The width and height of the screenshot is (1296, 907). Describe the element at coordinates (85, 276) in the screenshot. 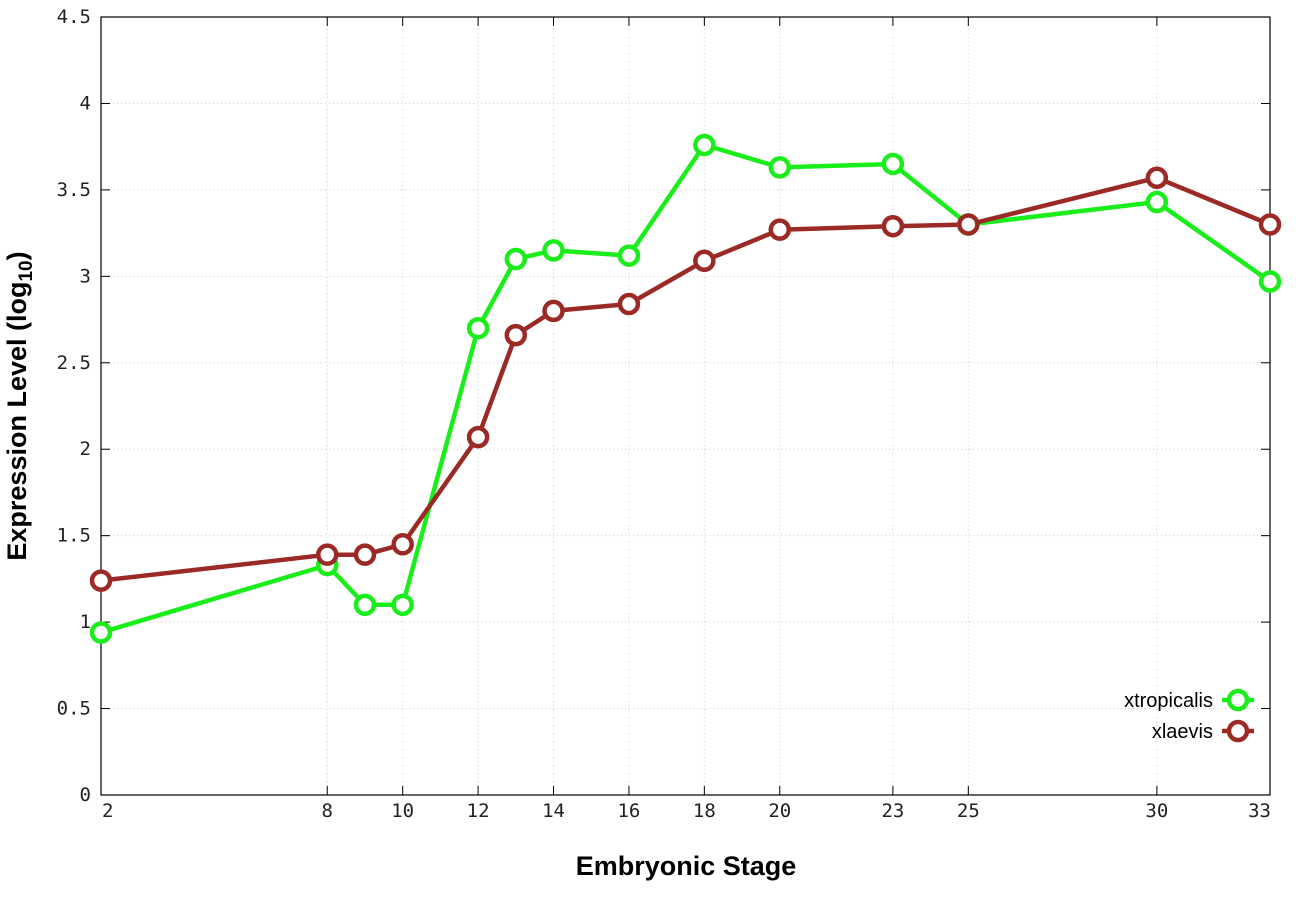

I see `y-tick-label: 3` at that location.